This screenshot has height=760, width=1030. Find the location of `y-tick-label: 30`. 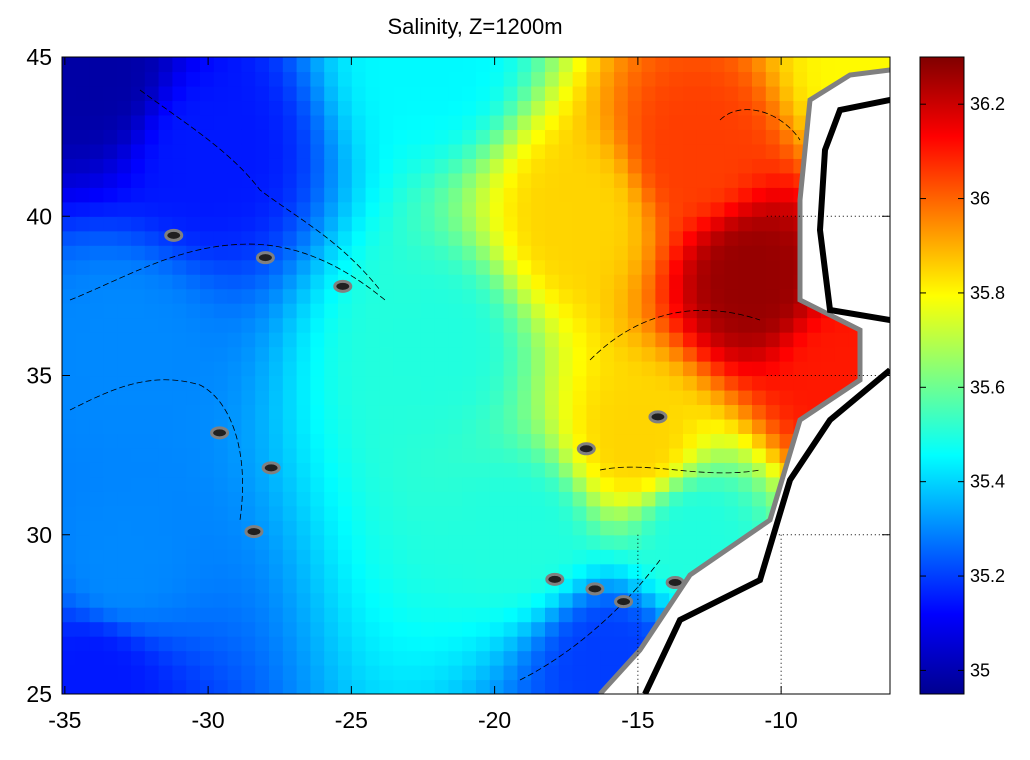

y-tick-label: 30 is located at coordinates (39, 535).